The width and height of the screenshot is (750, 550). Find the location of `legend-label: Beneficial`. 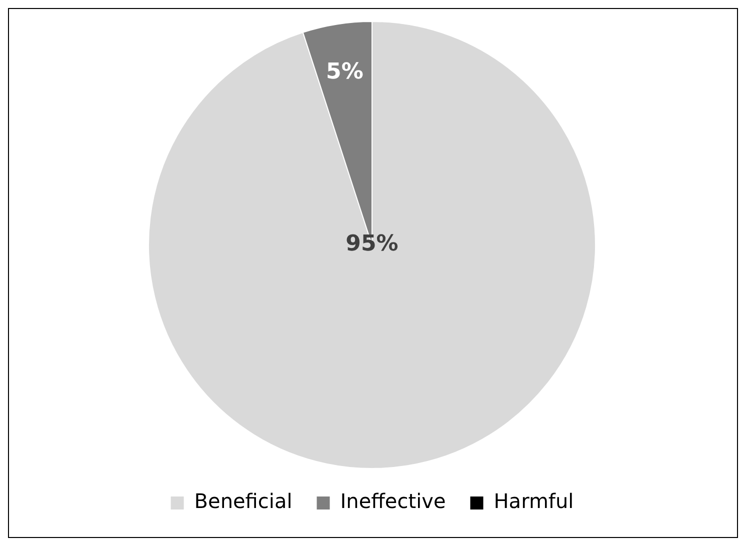

legend-label: Beneficial is located at coordinates (243, 501).